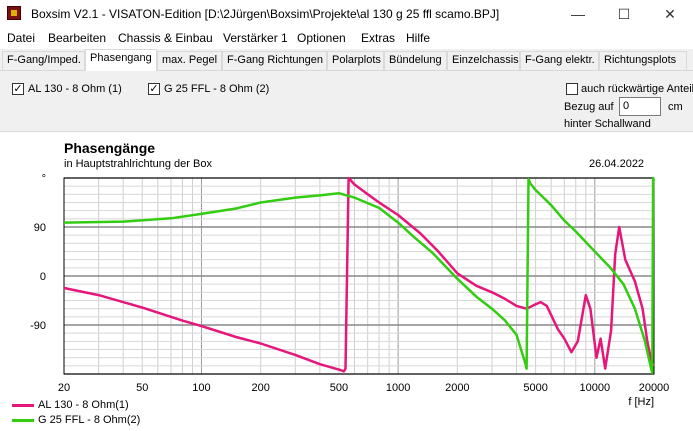 The image size is (693, 431). Describe the element at coordinates (321, 38) in the screenshot. I see `menu-optionen: Optionen` at that location.